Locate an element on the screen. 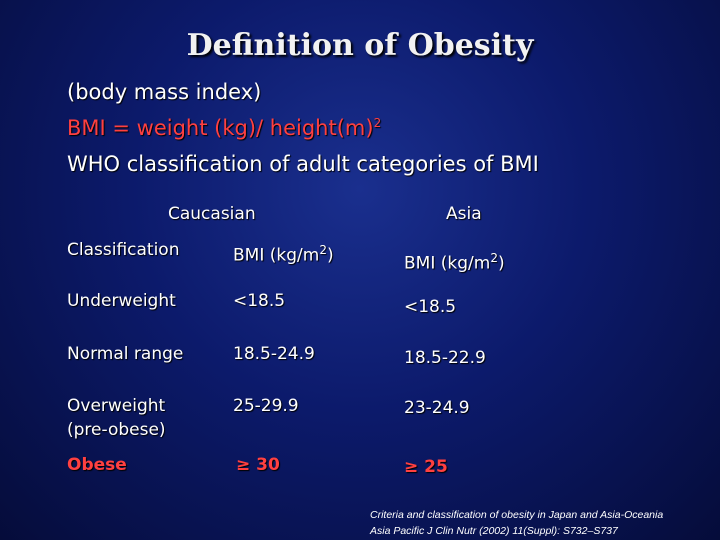 The width and height of the screenshot is (720, 540). slide-title: Definition of Obesity is located at coordinates (360, 45).